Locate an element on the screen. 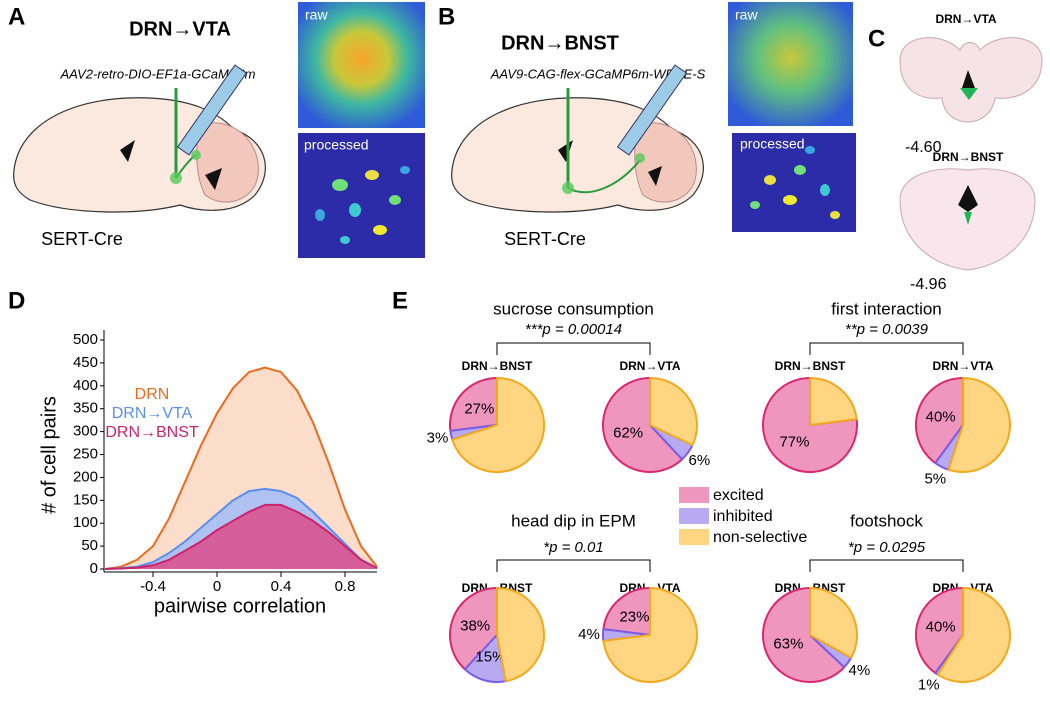 The width and height of the screenshot is (1050, 720). legend-label: non-selective is located at coordinates (760, 537).